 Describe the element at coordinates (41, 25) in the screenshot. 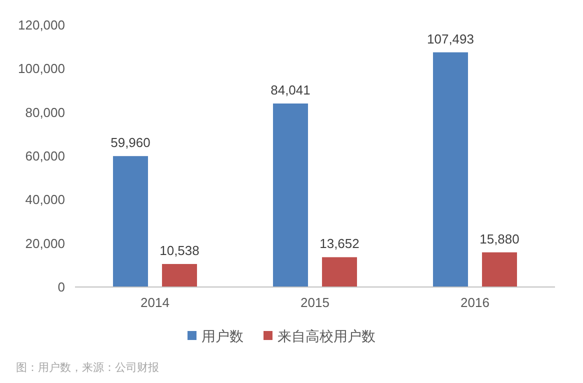

I see `y-tick-label: 120,000` at that location.